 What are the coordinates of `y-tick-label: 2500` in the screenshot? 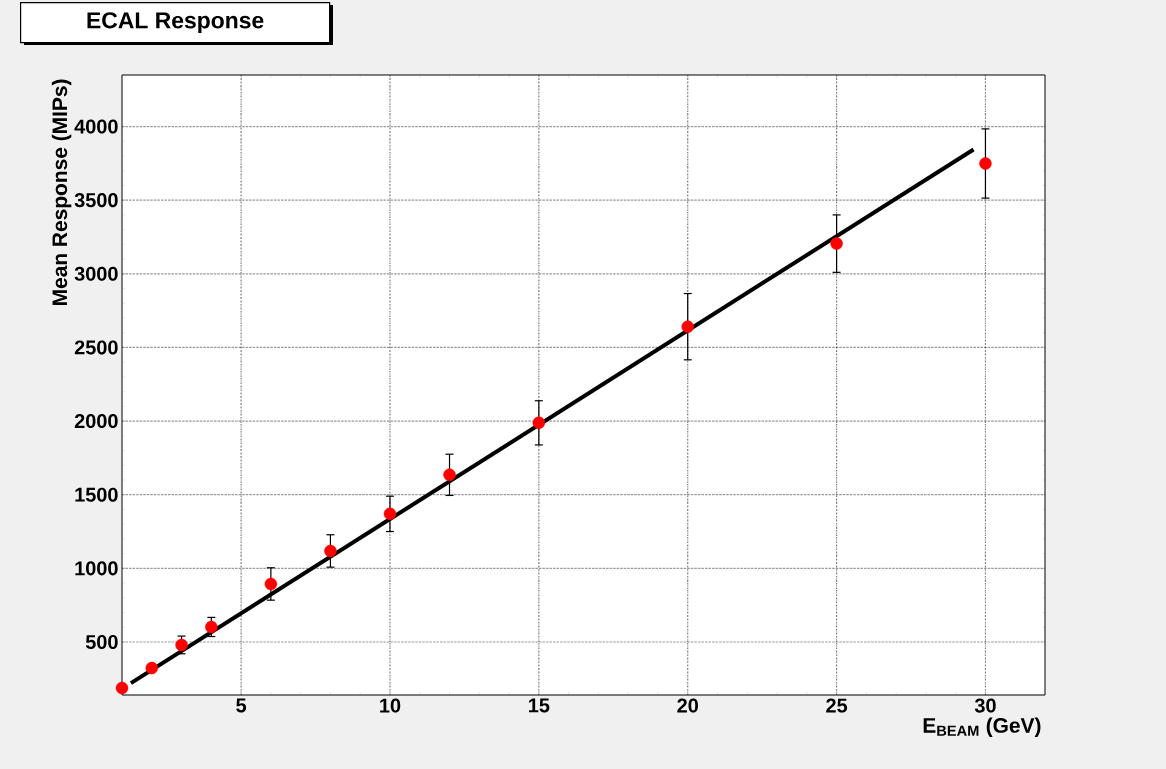 It's located at (96, 347).